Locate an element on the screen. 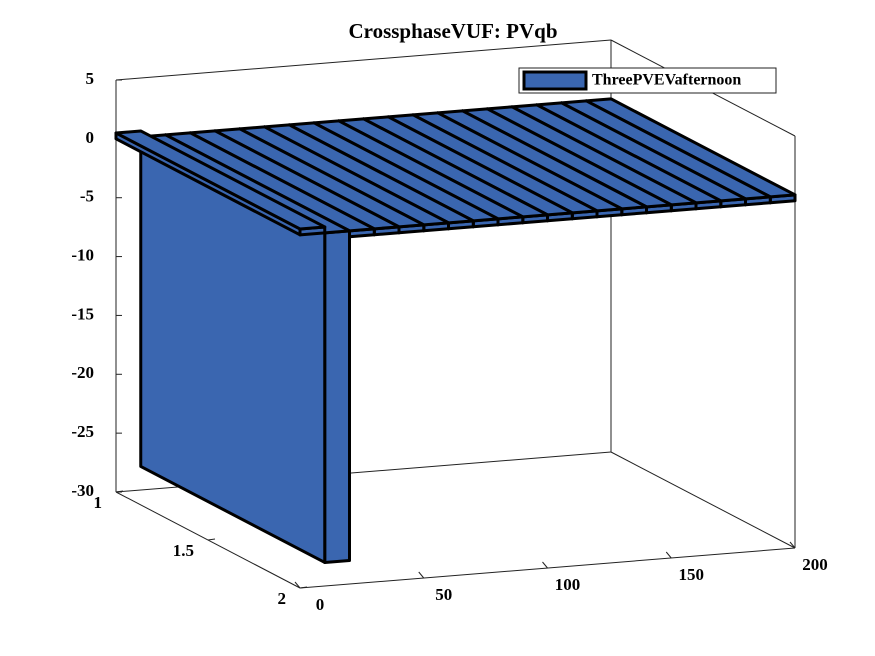 The height and width of the screenshot is (656, 875). z-tick-label: 0 is located at coordinates (90, 137).